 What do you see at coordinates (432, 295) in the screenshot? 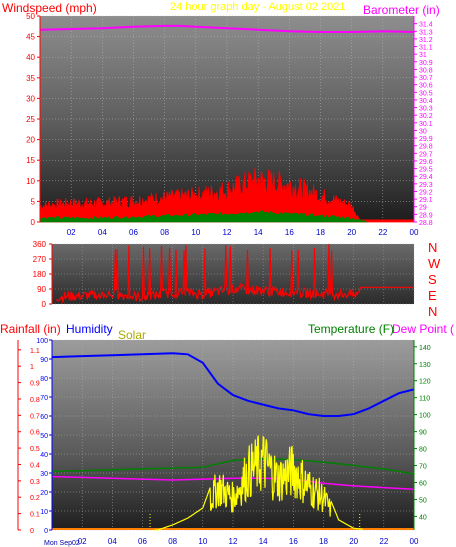
I see `compass-direction-label: E` at bounding box center [432, 295].